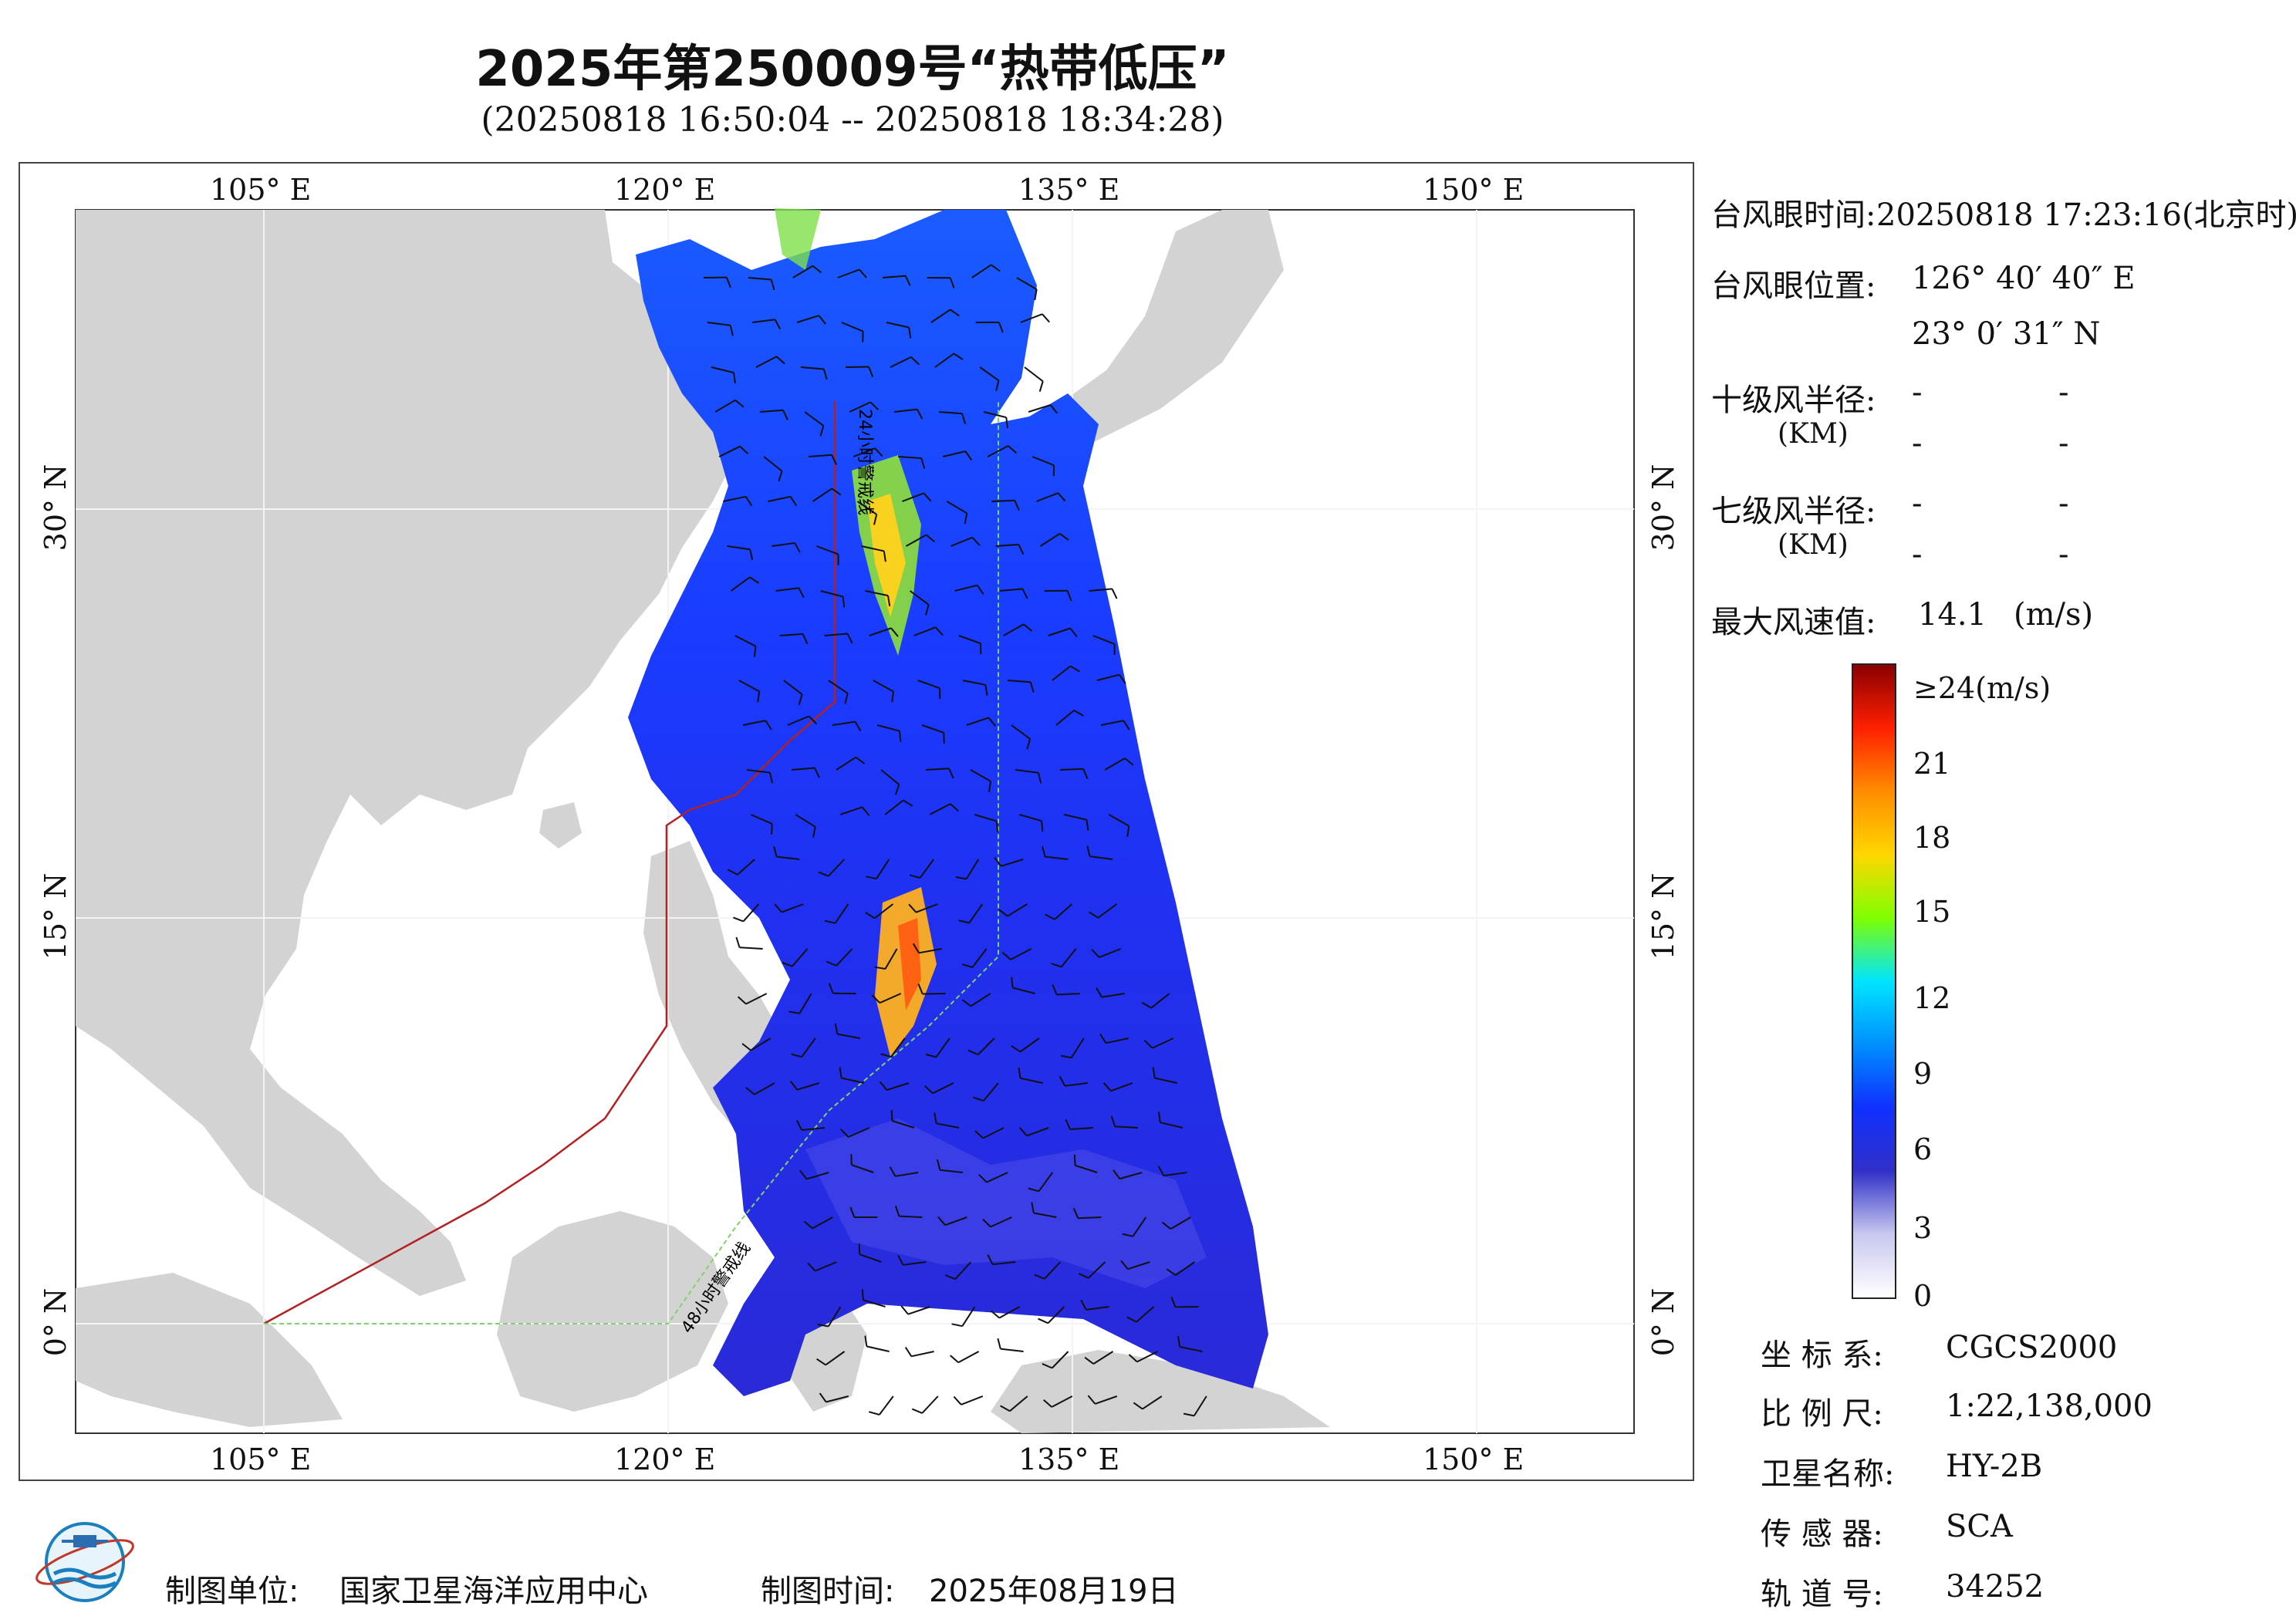 Image resolution: width=2296 pixels, height=1623 pixels. I want to click on left-lat-label: 0° N, so click(56, 1322).